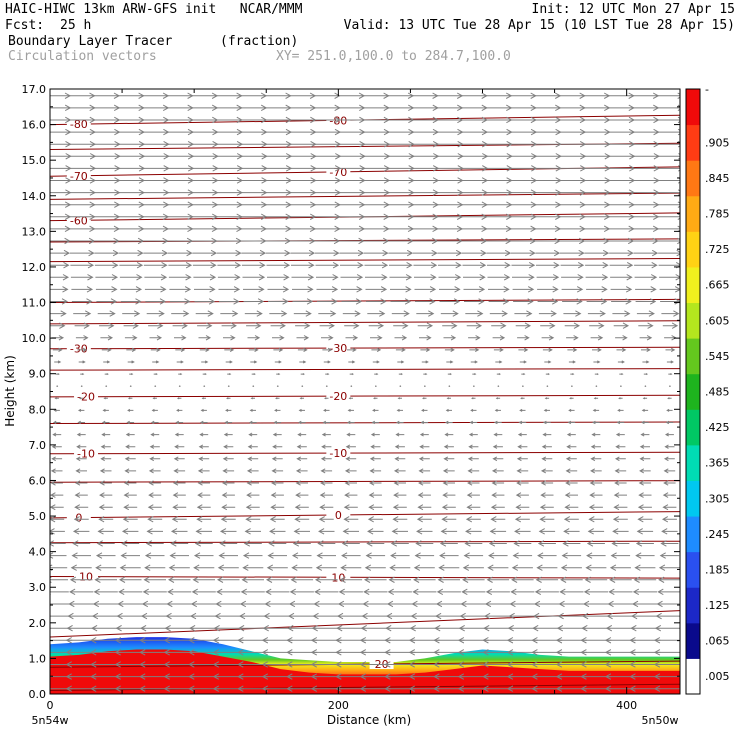 This screenshot has height=740, width=740. I want to click on plot-title: HAIC-HIWC 13km ARW-GFS init NCAR/MMM, so click(154, 9).